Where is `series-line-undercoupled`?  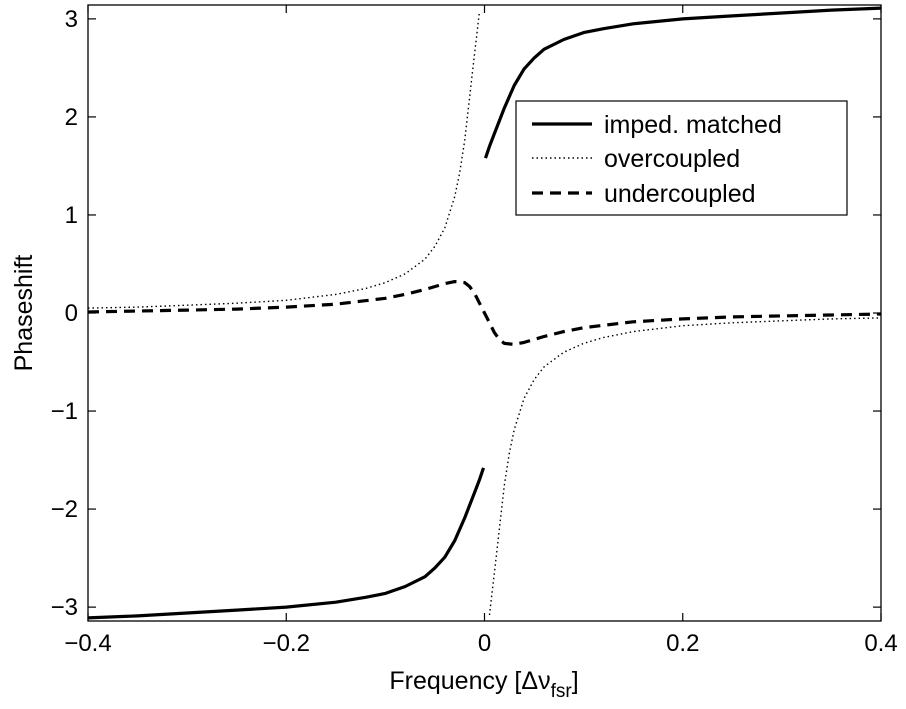 series-line-undercoupled is located at coordinates (484, 313).